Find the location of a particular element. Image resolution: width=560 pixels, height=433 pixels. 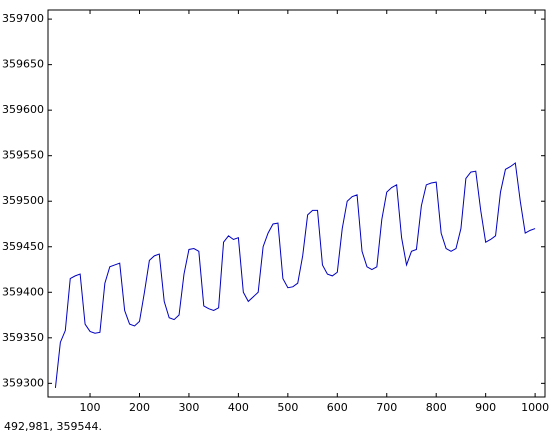

y-tick-label: 359600 is located at coordinates (23, 109).